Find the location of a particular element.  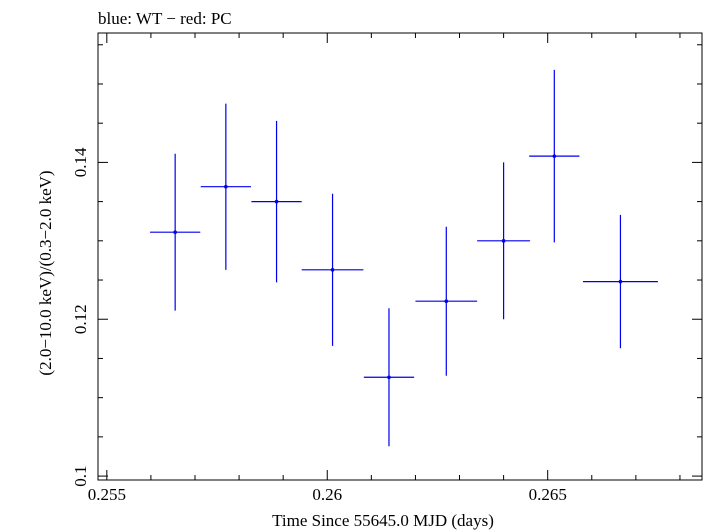

x-tick-label: 0.255 is located at coordinates (107, 494).